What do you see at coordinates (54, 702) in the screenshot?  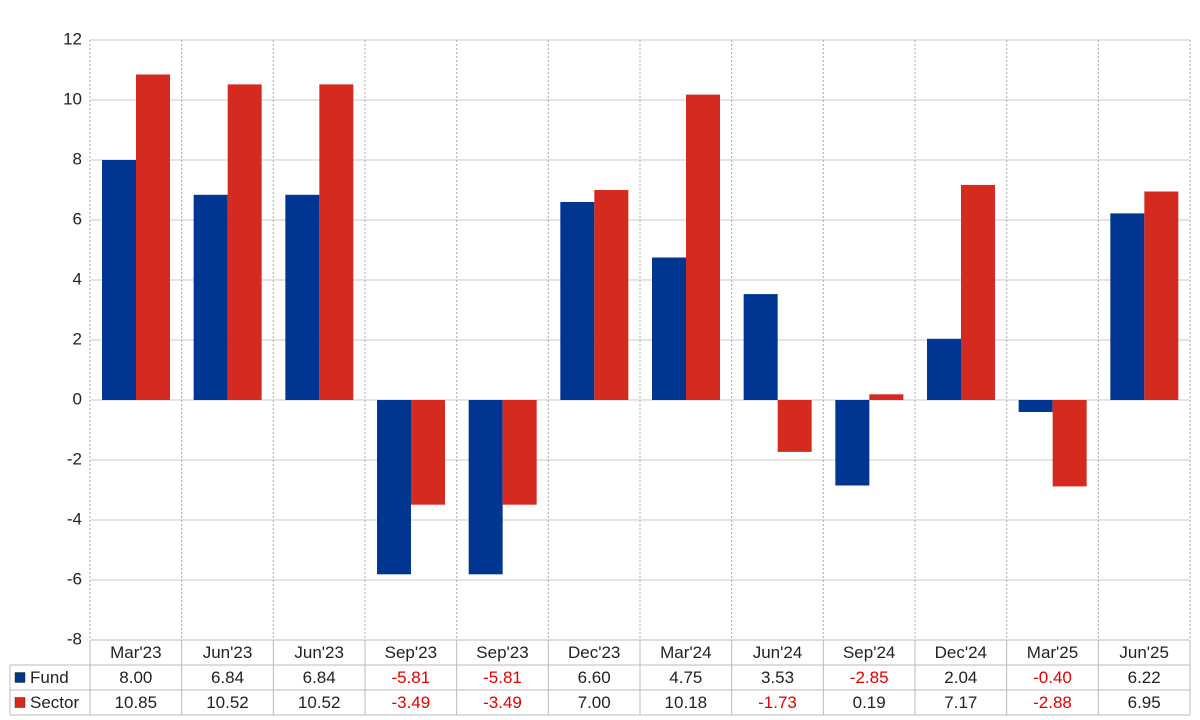 I see `legend-label: Sector` at bounding box center [54, 702].